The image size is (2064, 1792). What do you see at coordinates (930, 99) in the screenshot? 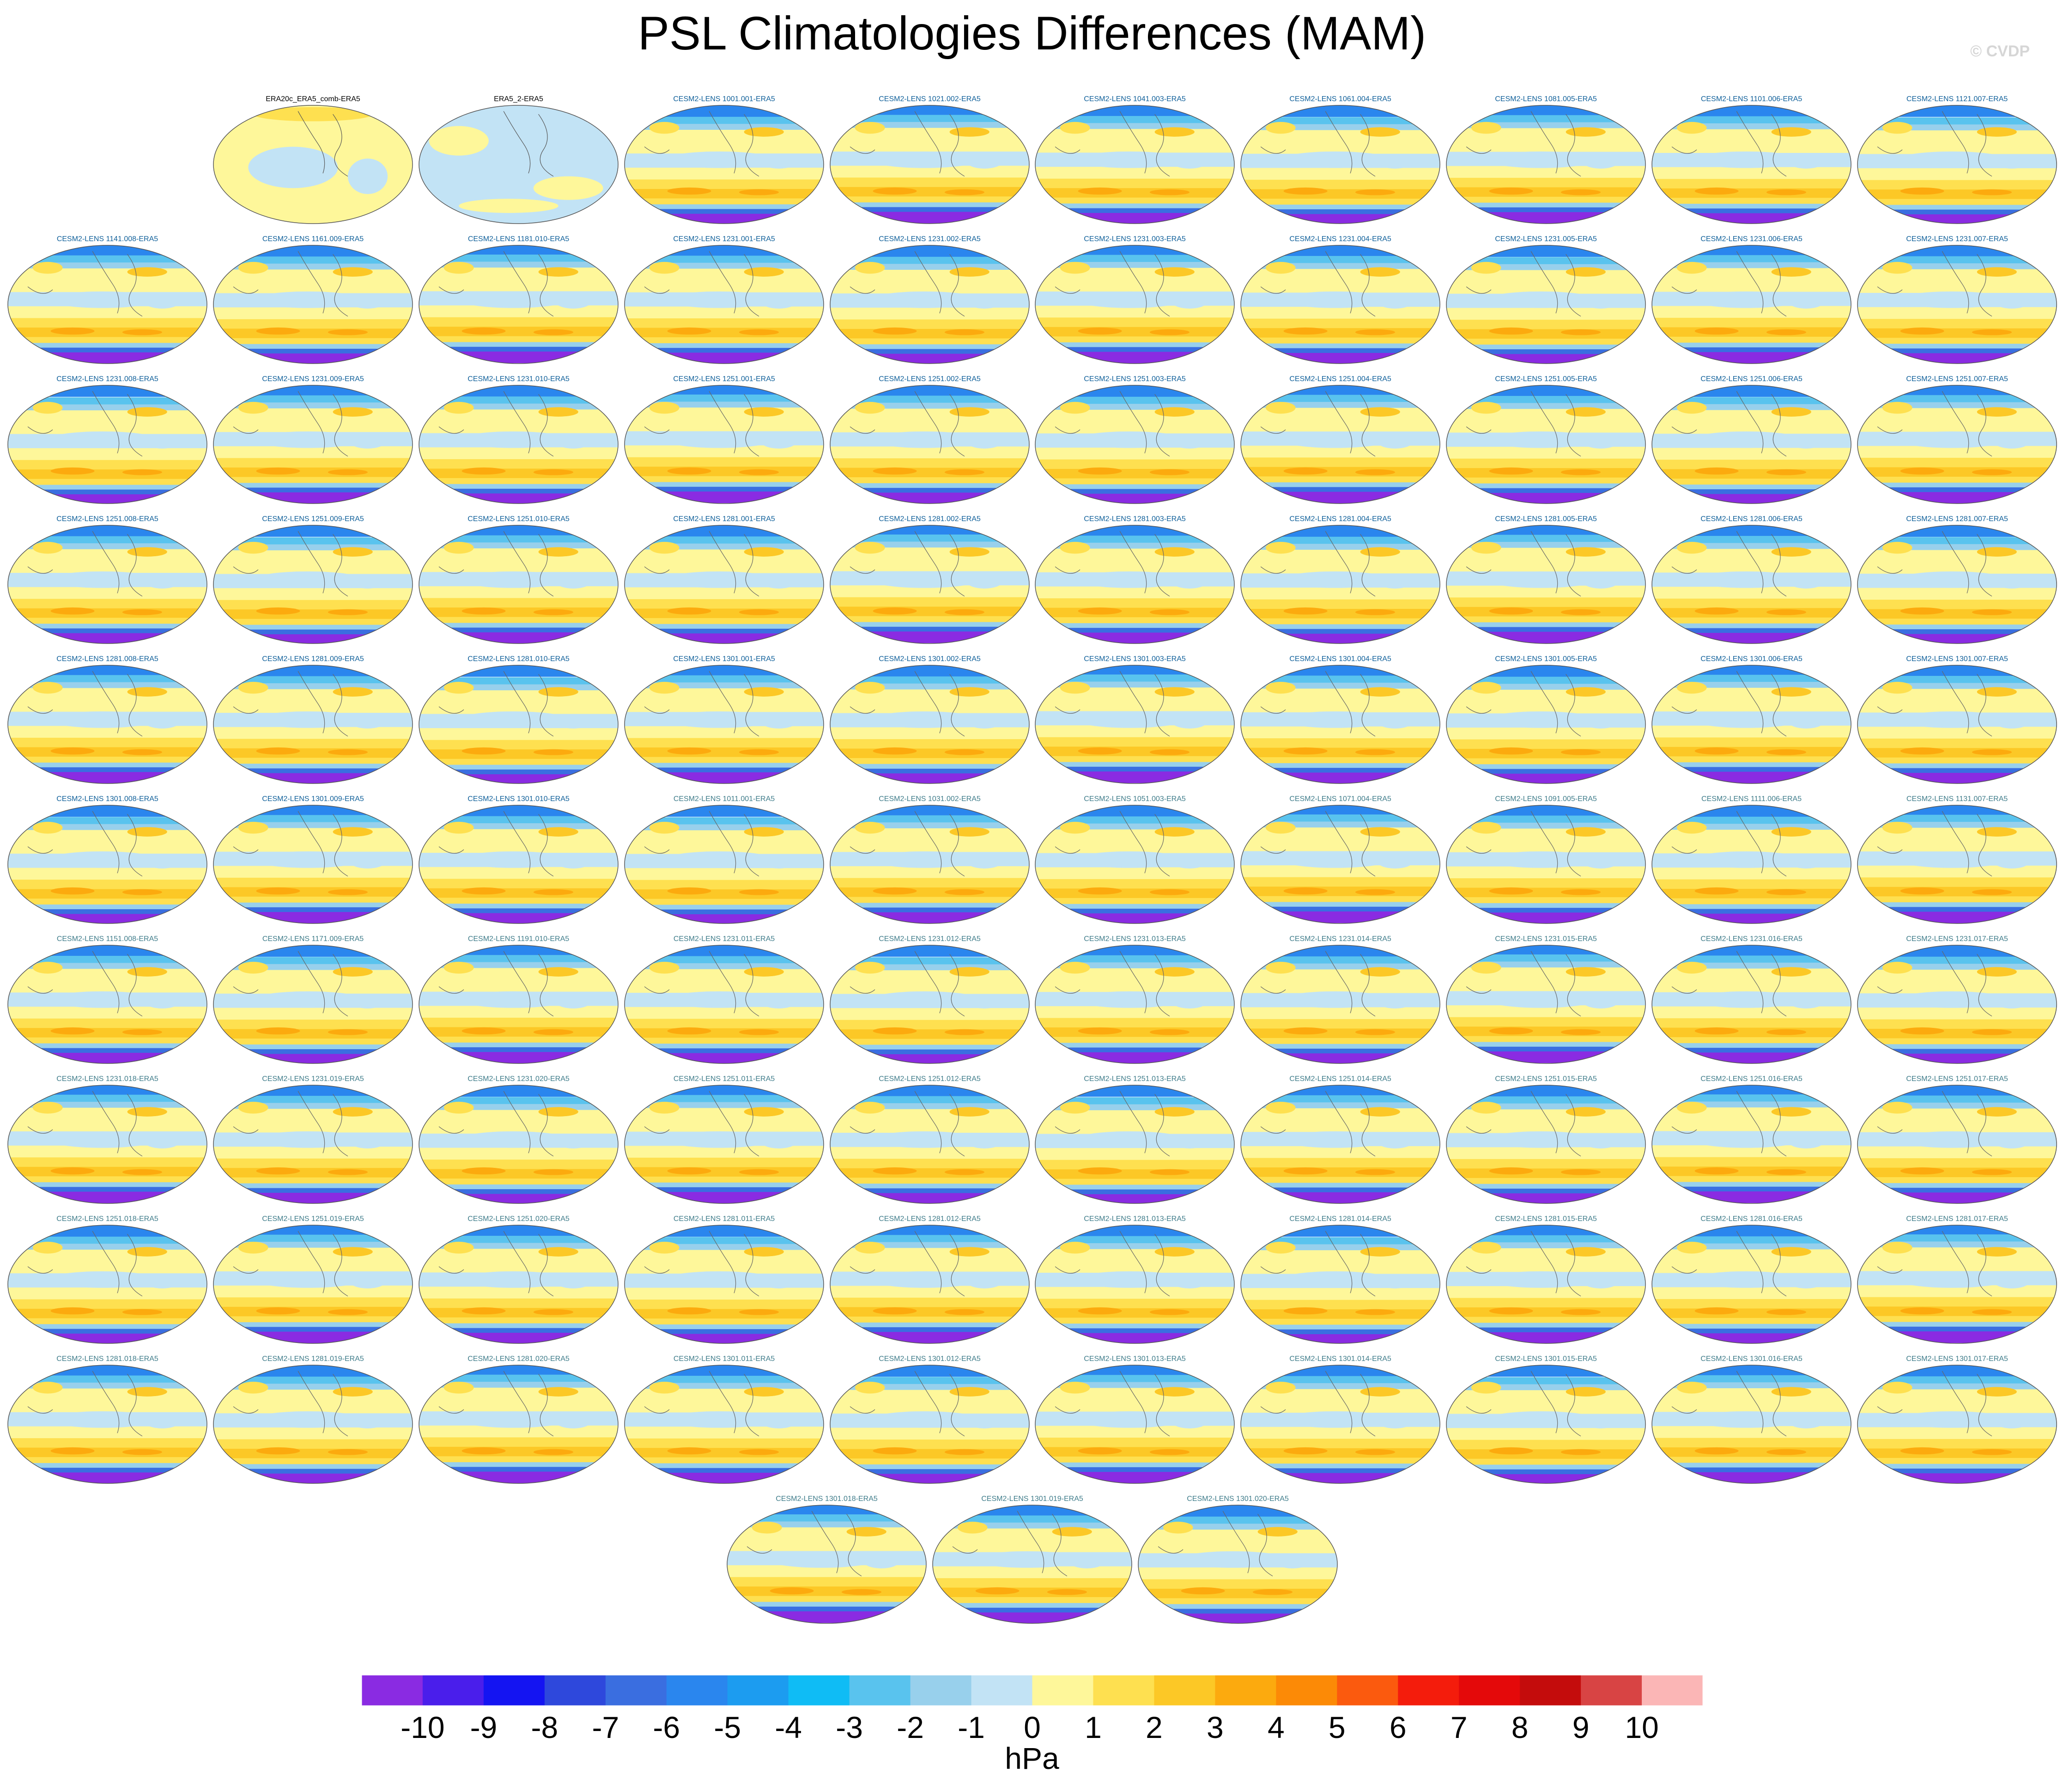
I see `map-panel-label: CESM2-LENS 1021.002-ERA5` at bounding box center [930, 99].